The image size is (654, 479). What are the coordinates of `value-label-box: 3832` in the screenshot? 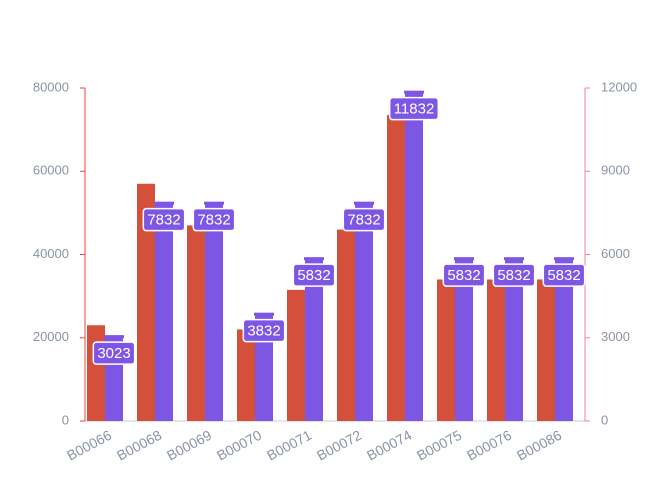 It's located at (264, 330).